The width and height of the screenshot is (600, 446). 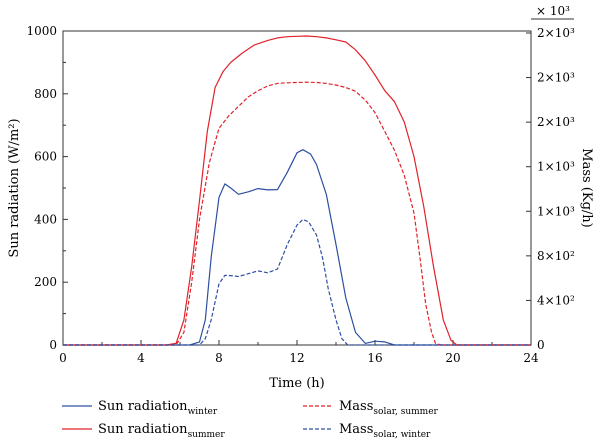 I want to click on x-tick-label: 20, so click(x=452, y=358).